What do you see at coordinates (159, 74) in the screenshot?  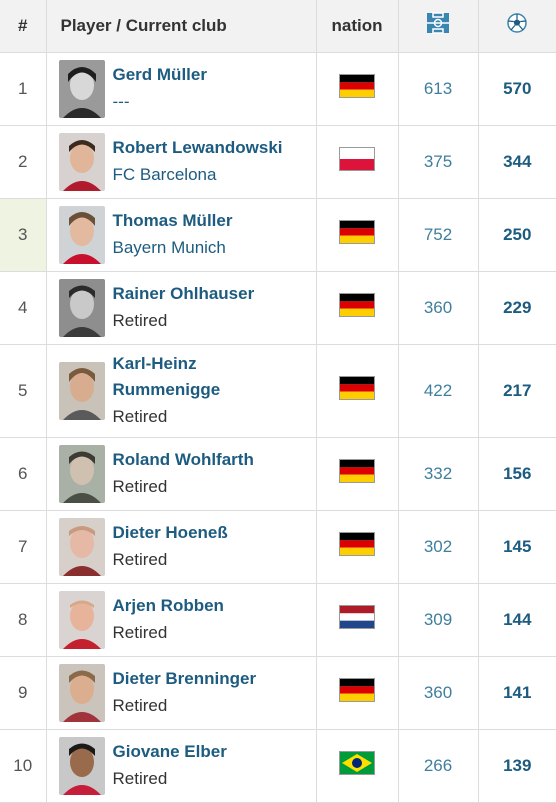 I see `player-name-link: Gerd Müller` at bounding box center [159, 74].